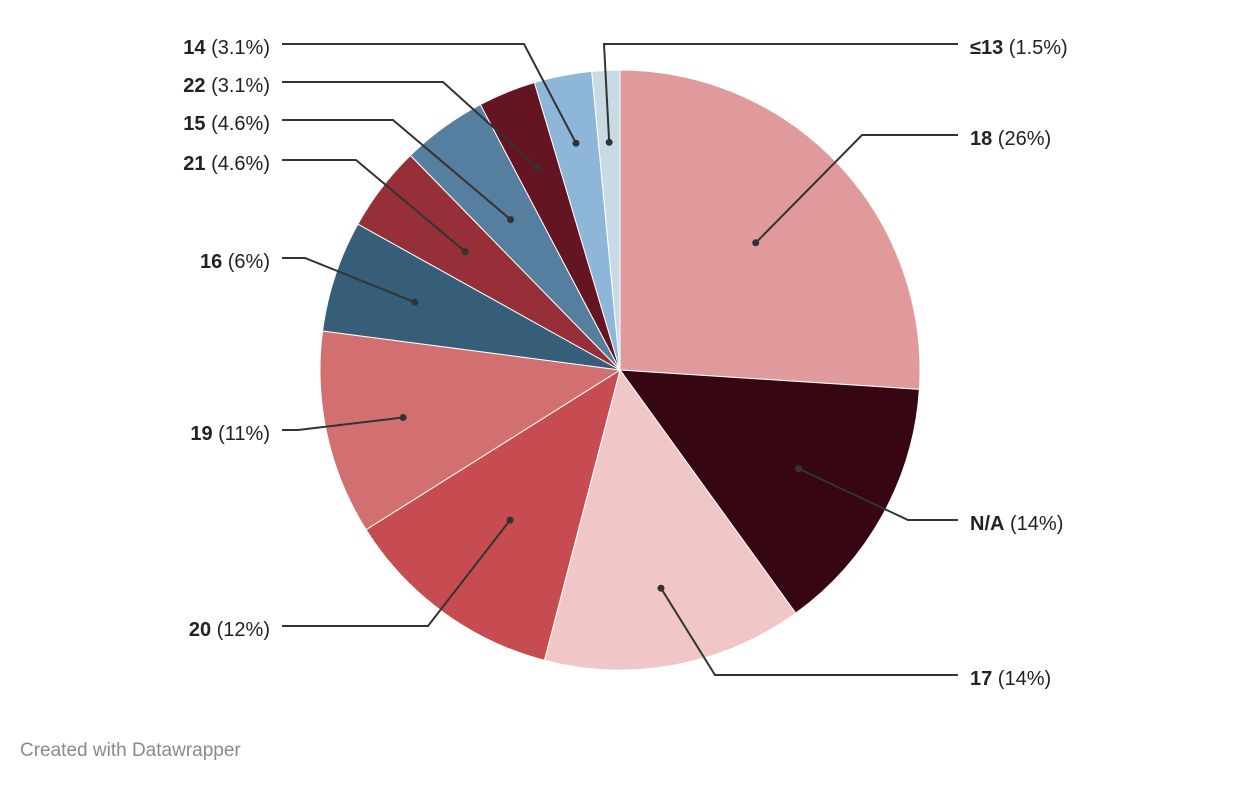  I want to click on slice-label-3: 17 (14%), so click(1010, 679).